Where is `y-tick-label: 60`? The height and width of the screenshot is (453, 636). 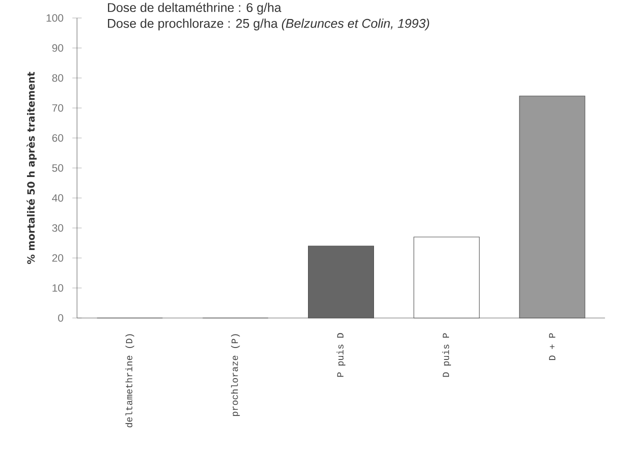 y-tick-label: 60 is located at coordinates (58, 138).